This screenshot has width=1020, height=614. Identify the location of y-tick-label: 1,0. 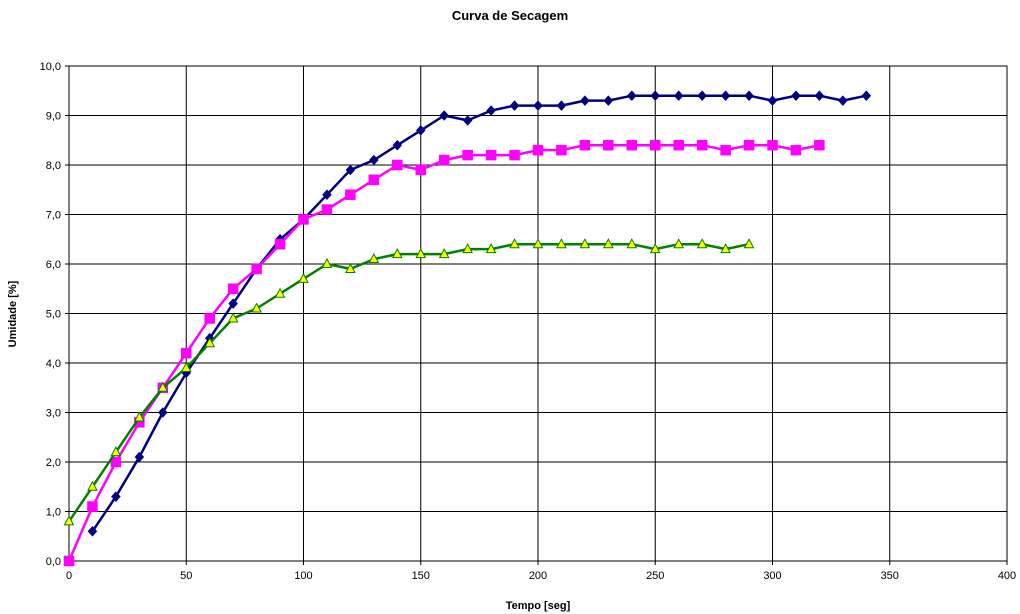
(53, 513).